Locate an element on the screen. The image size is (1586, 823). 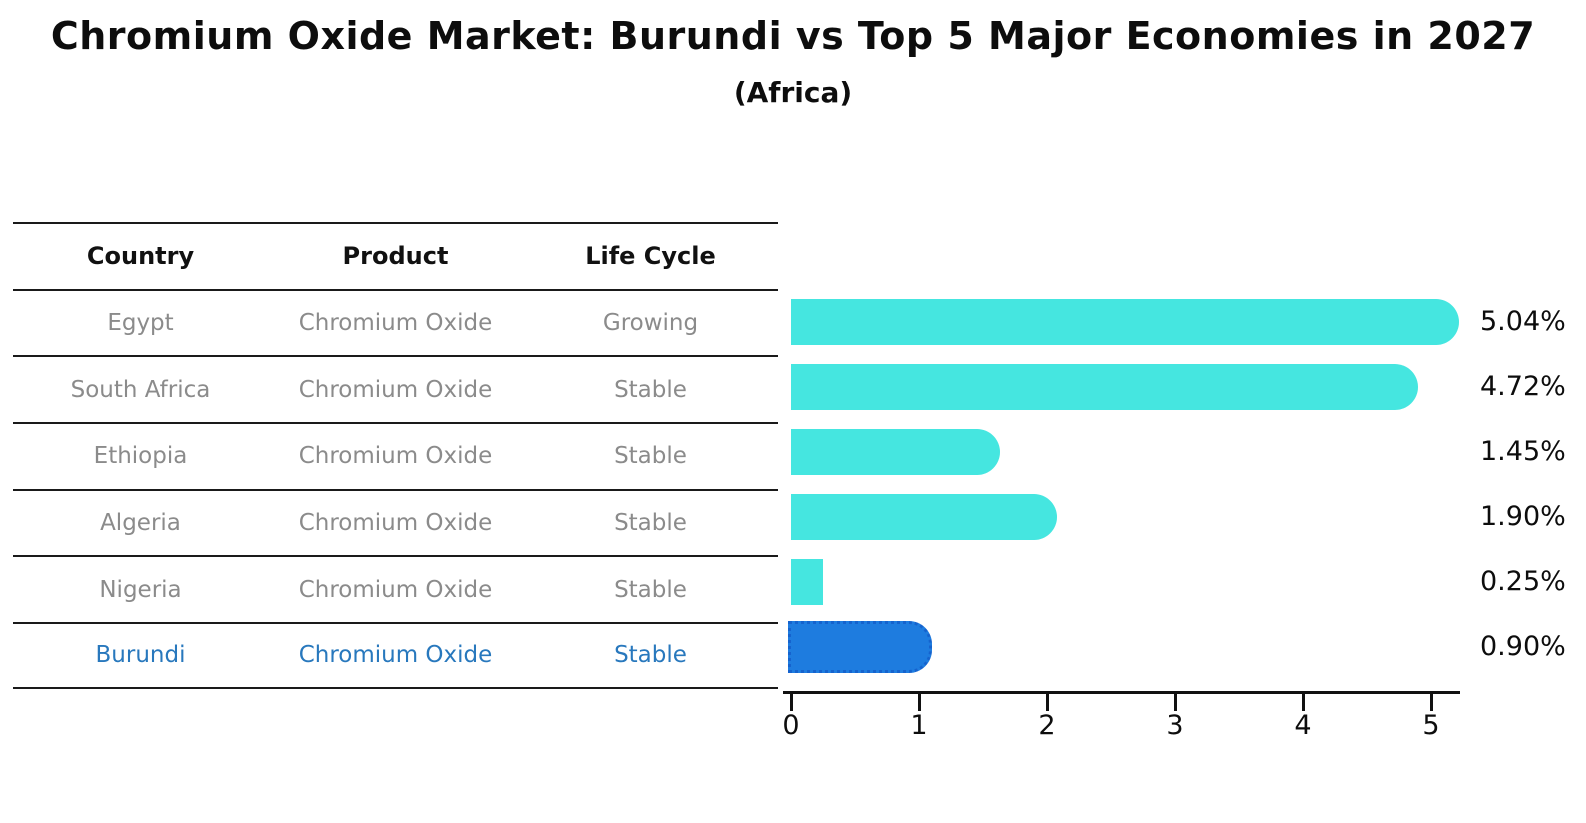
chart-subtitle: (Africa) is located at coordinates (793, 92).